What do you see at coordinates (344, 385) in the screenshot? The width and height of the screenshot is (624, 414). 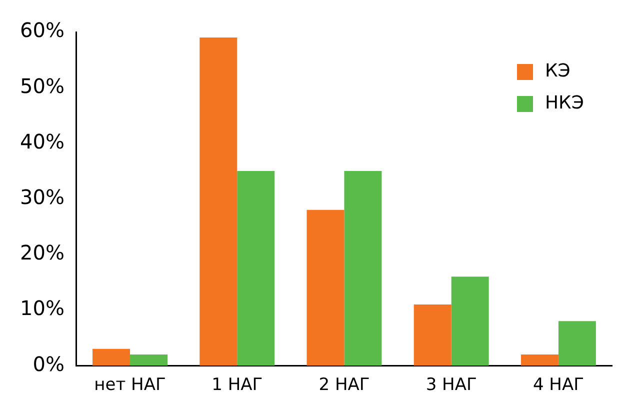 I see `x-tick-label: 2 НАГ` at bounding box center [344, 385].